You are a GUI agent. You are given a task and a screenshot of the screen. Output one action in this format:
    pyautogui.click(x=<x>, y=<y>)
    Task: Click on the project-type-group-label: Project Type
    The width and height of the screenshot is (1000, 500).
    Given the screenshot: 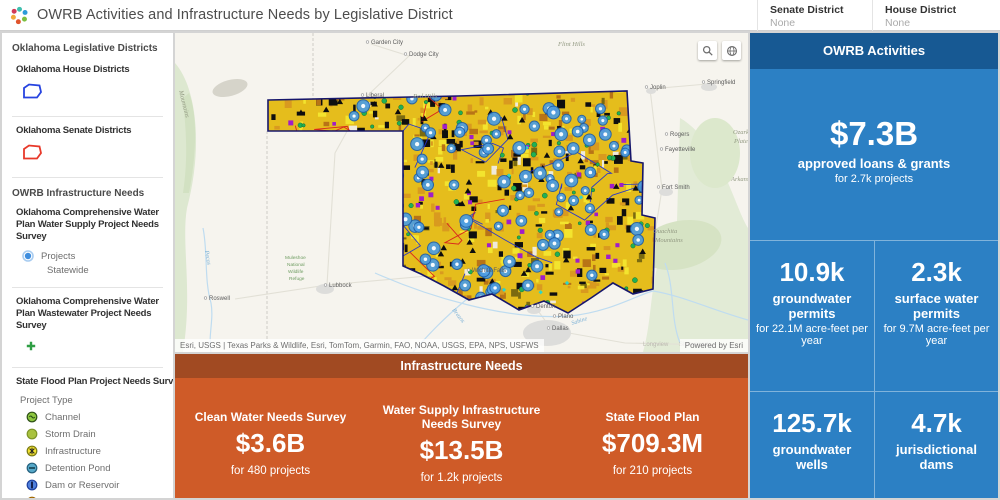 What is the action you would take?
    pyautogui.click(x=46, y=400)
    